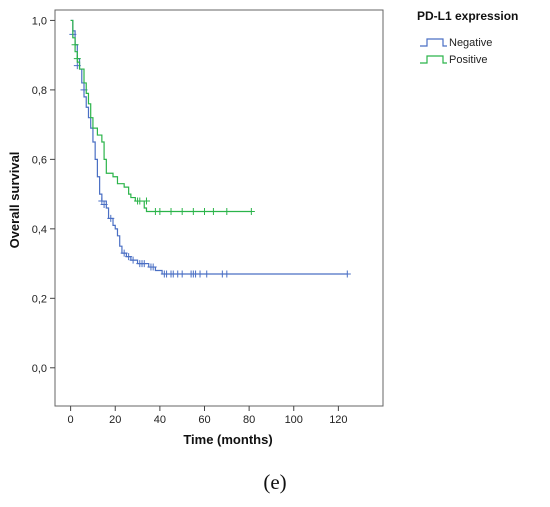 The height and width of the screenshot is (507, 550). Describe the element at coordinates (39, 230) in the screenshot. I see `y-tick-label: 0,4` at that location.